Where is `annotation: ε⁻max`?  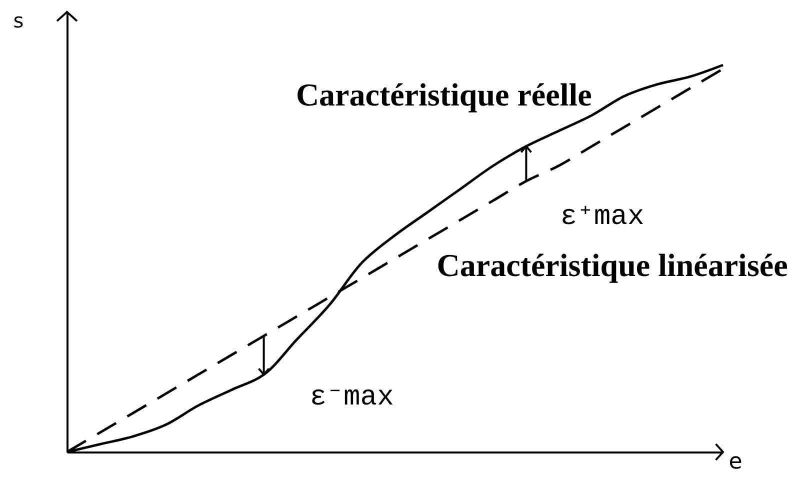 annotation: ε⁻max is located at coordinates (352, 398).